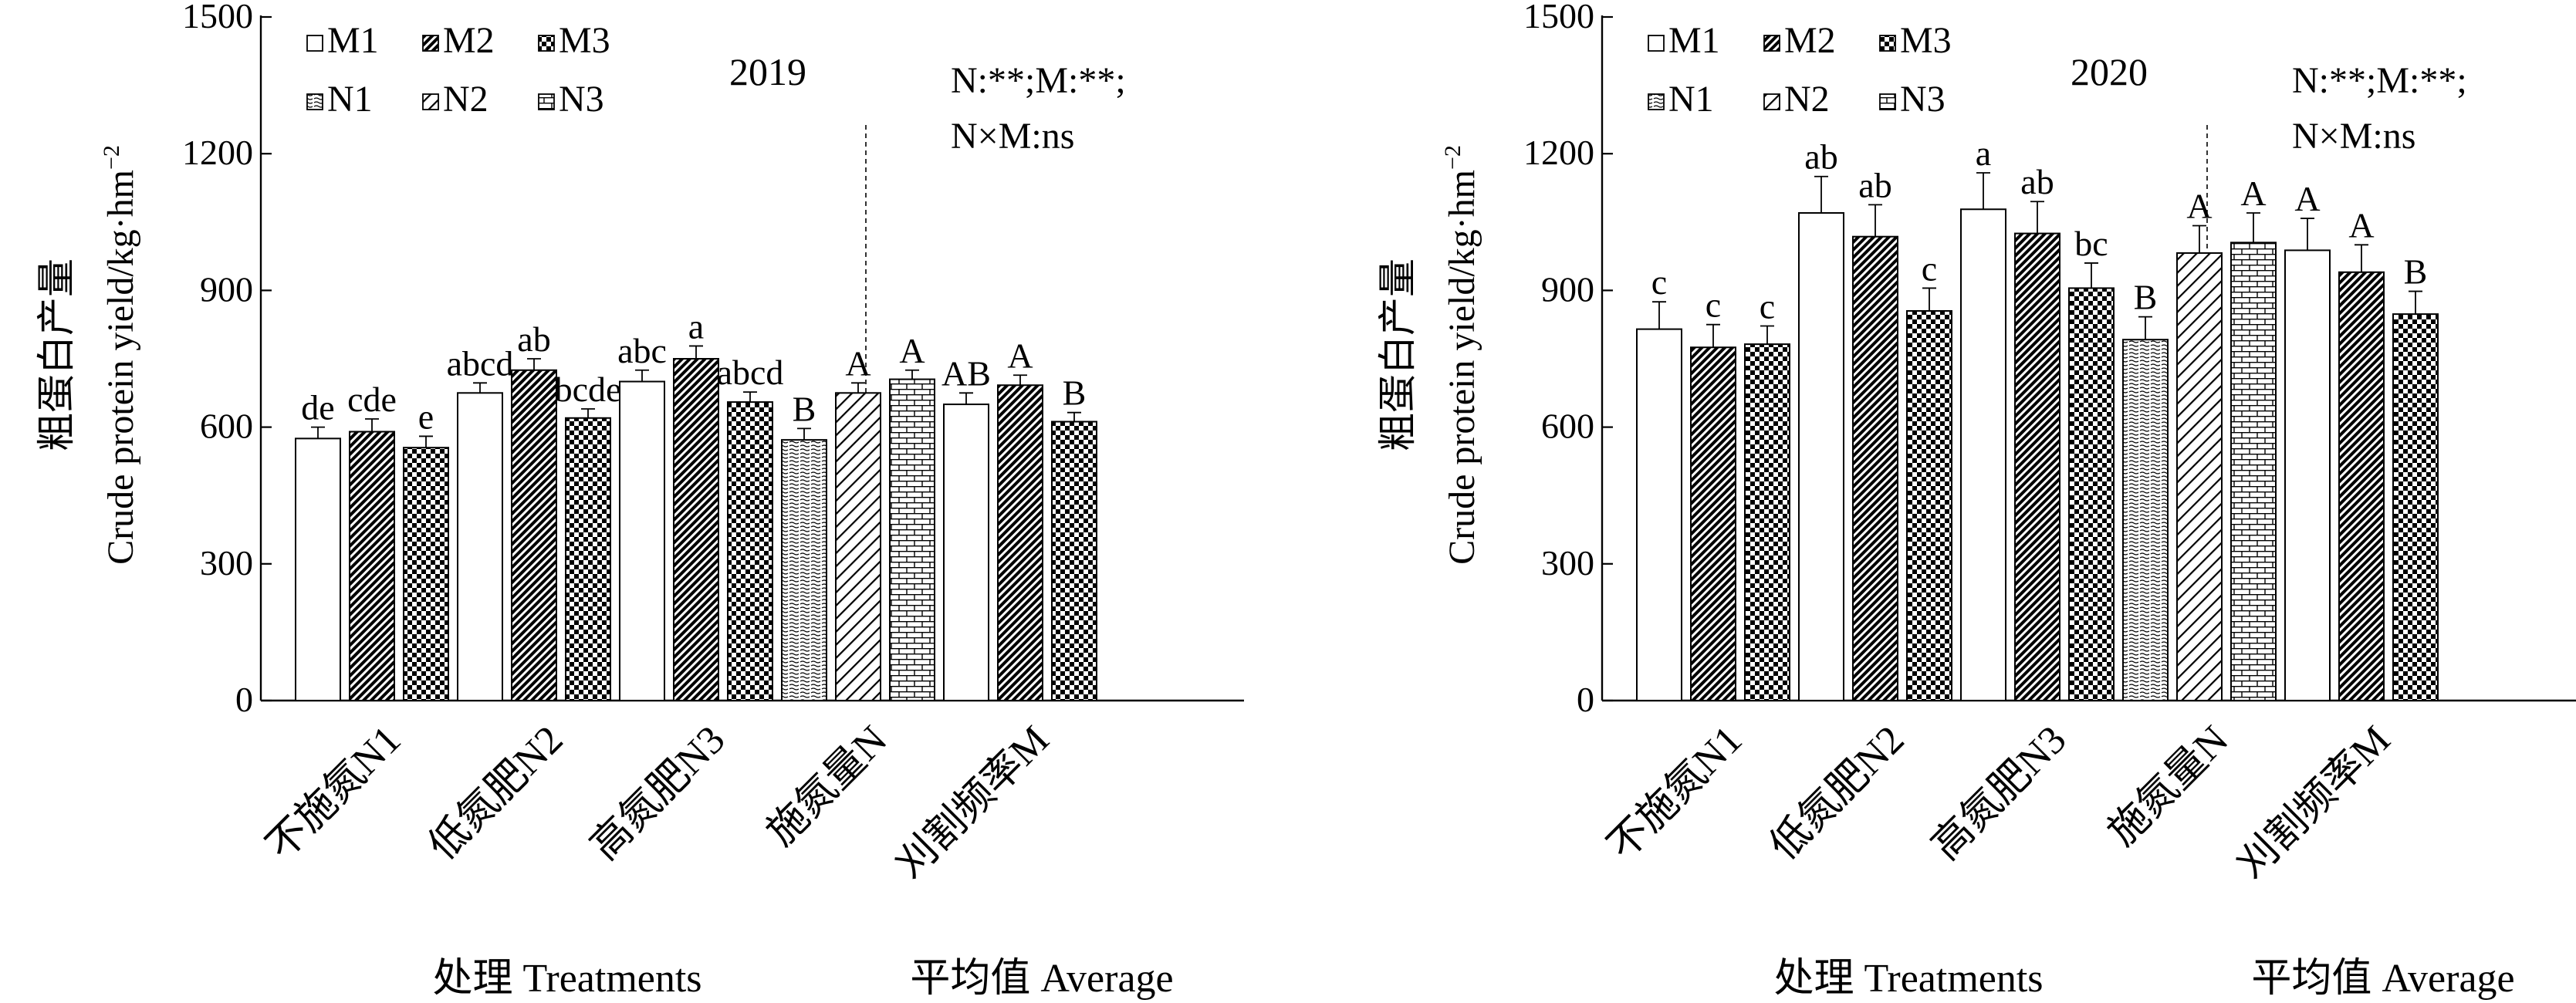 The height and width of the screenshot is (1003, 2576). I want to click on significance-letter: cde, so click(372, 400).